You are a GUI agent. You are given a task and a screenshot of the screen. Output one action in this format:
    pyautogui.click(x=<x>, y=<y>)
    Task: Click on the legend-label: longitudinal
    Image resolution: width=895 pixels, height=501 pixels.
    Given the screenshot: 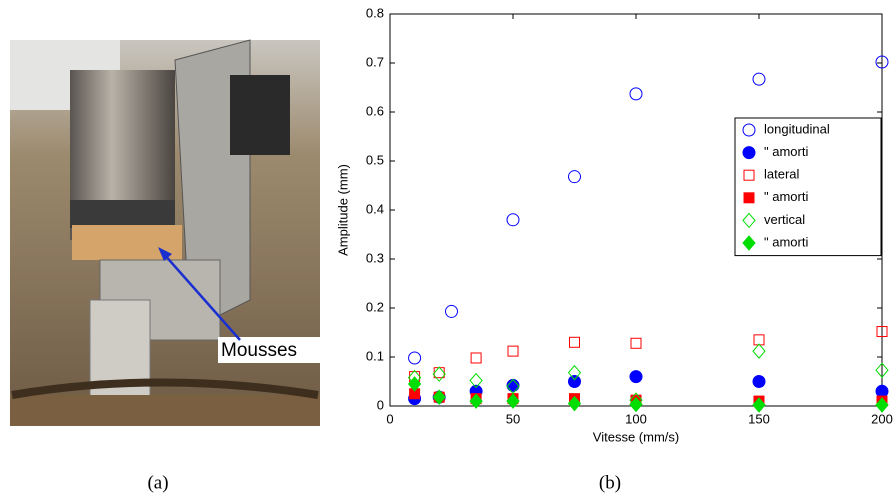 What is the action you would take?
    pyautogui.click(x=797, y=128)
    